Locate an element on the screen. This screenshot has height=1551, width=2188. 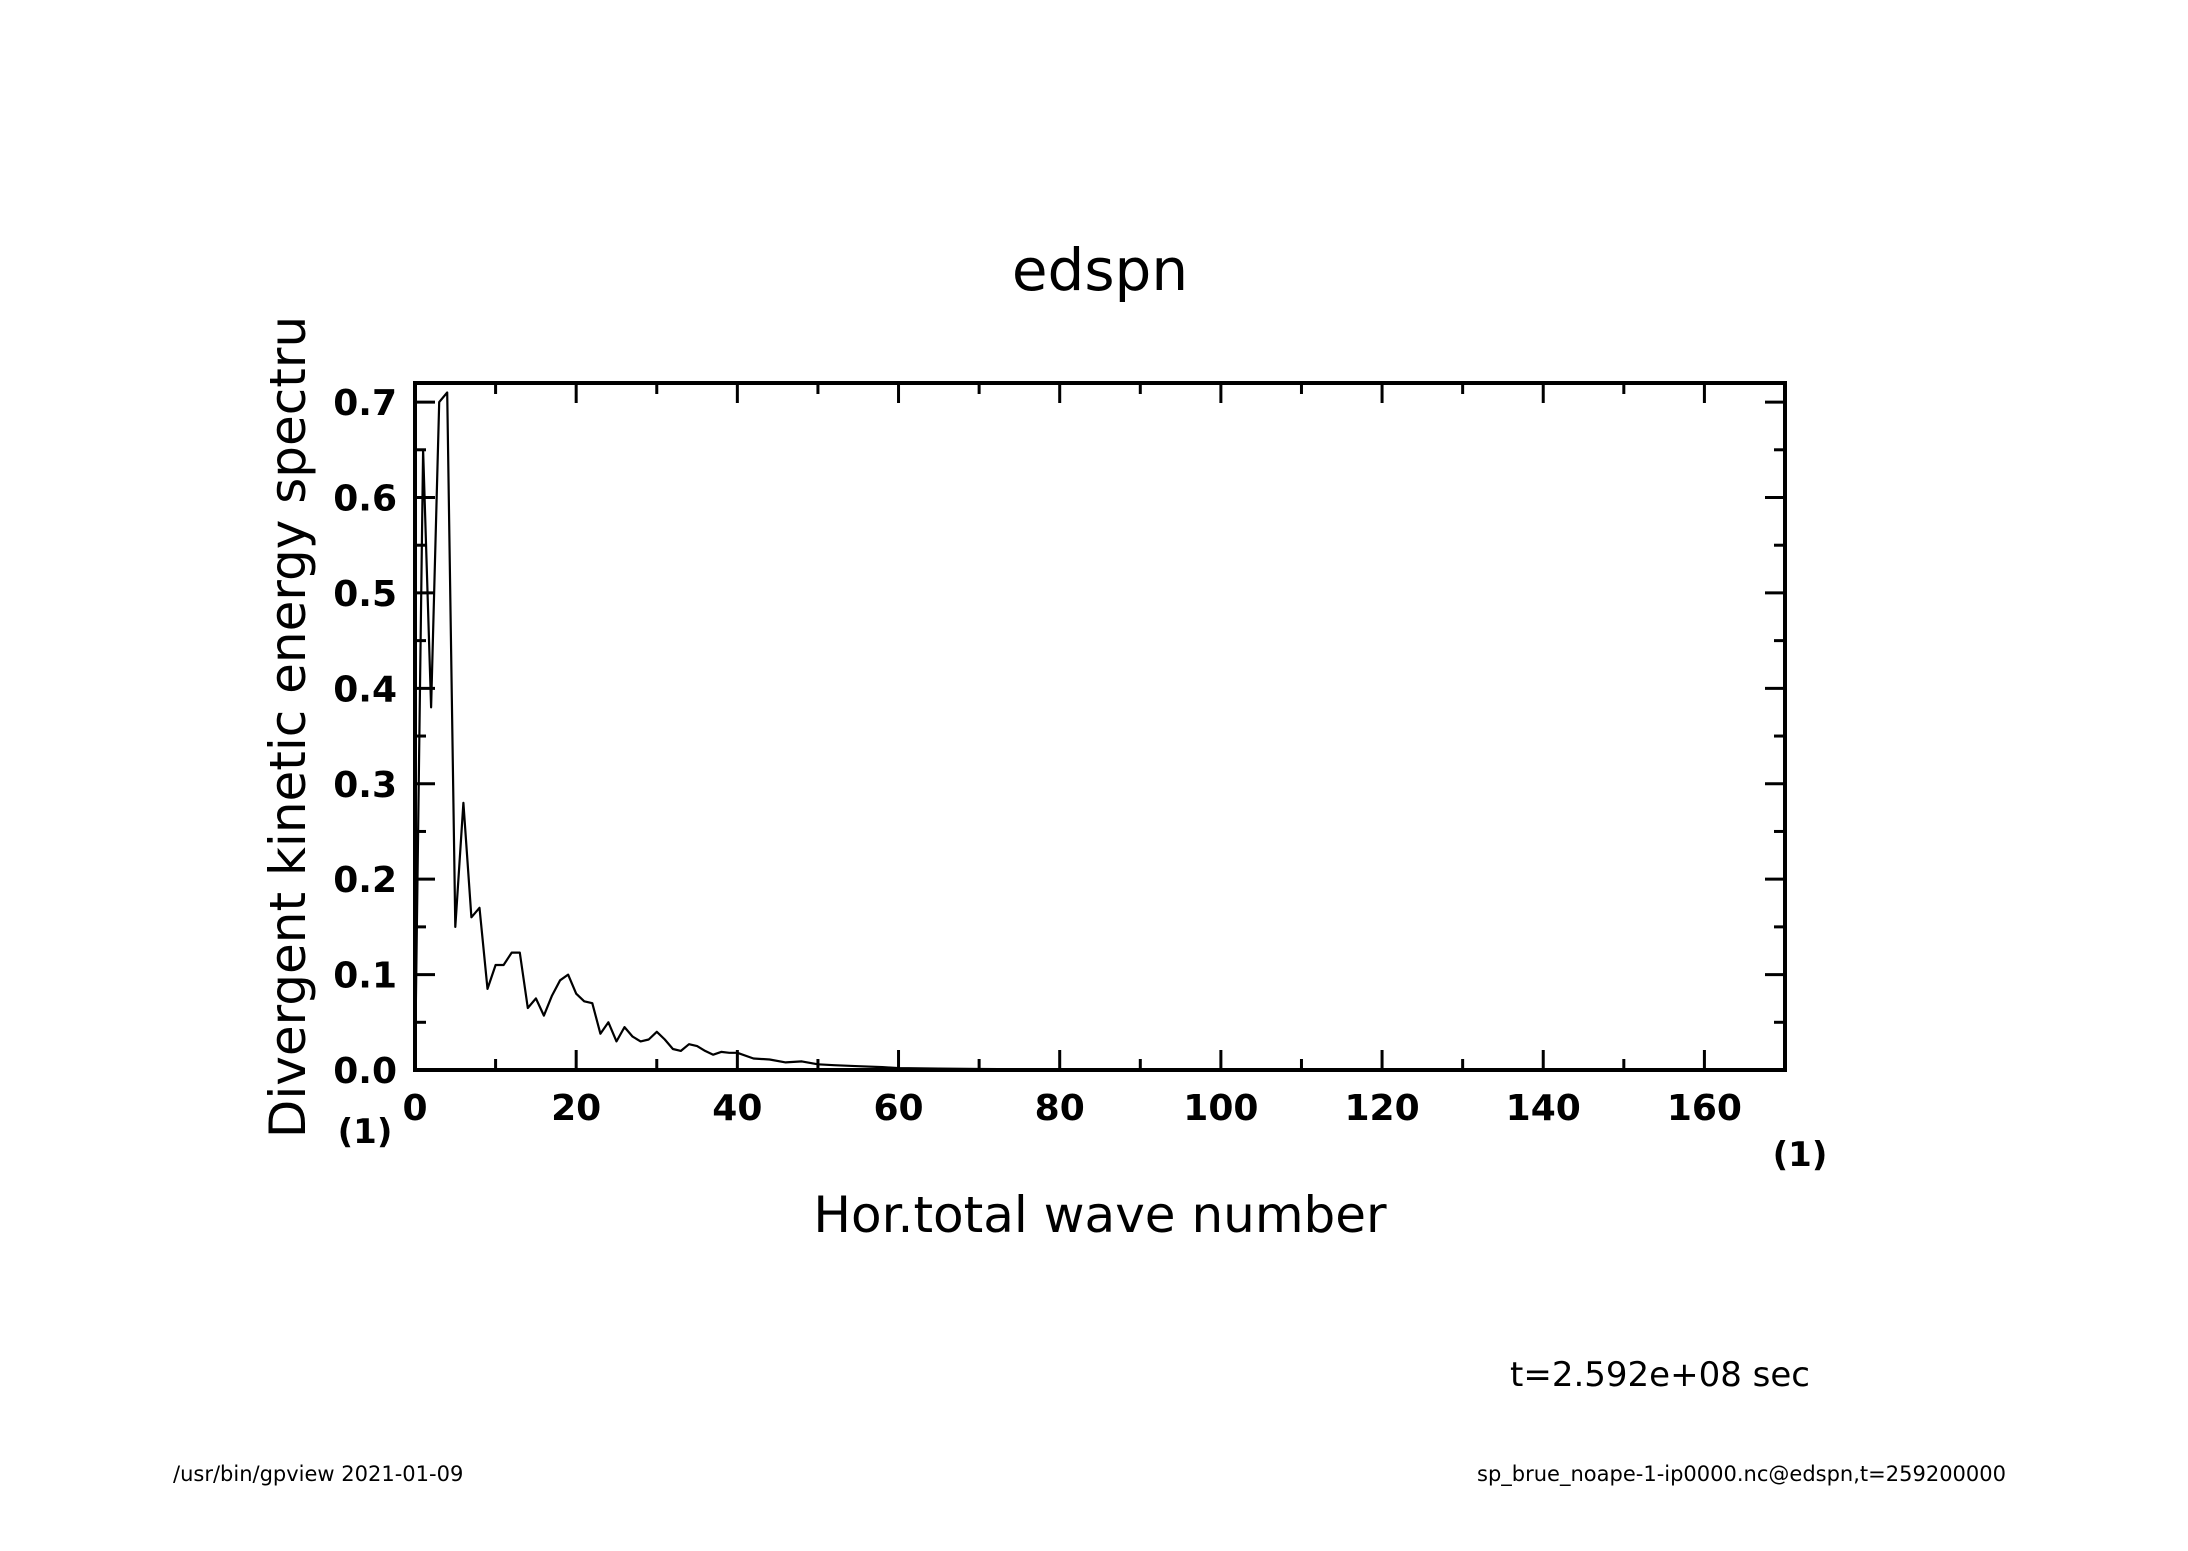
x-tick-label: 100 is located at coordinates (1220, 1108).